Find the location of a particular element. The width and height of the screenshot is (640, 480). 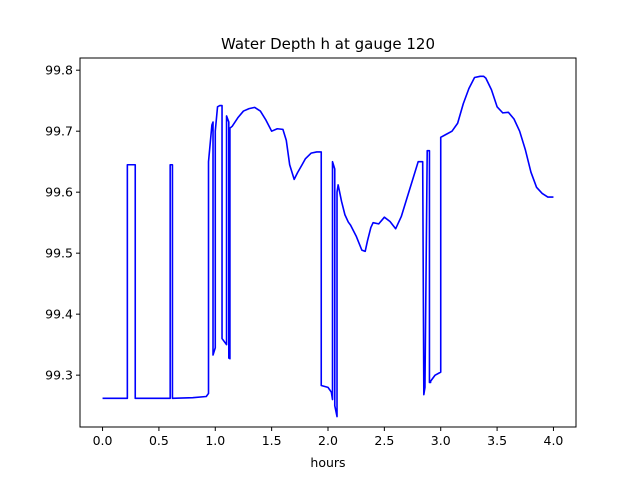

y-tick-label: 99.3 is located at coordinates (59, 375).